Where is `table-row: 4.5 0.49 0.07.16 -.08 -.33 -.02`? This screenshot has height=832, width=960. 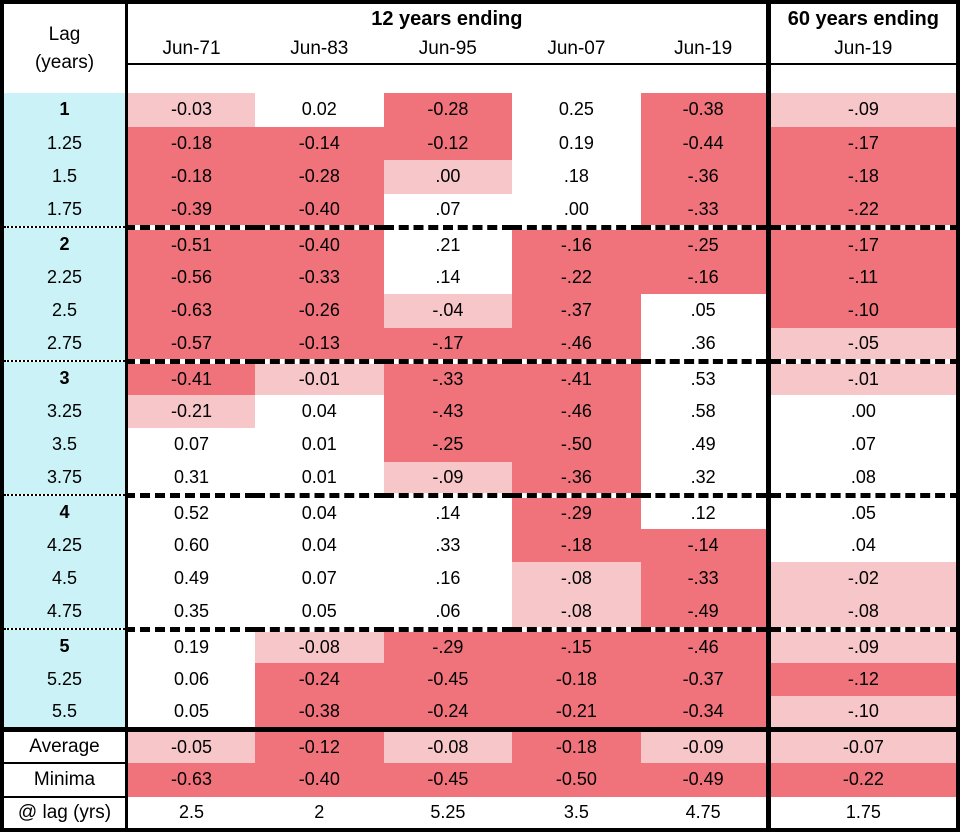
table-row: 4.5 0.49 0.07.16 -.08 -.33 -.02 is located at coordinates (480, 579).